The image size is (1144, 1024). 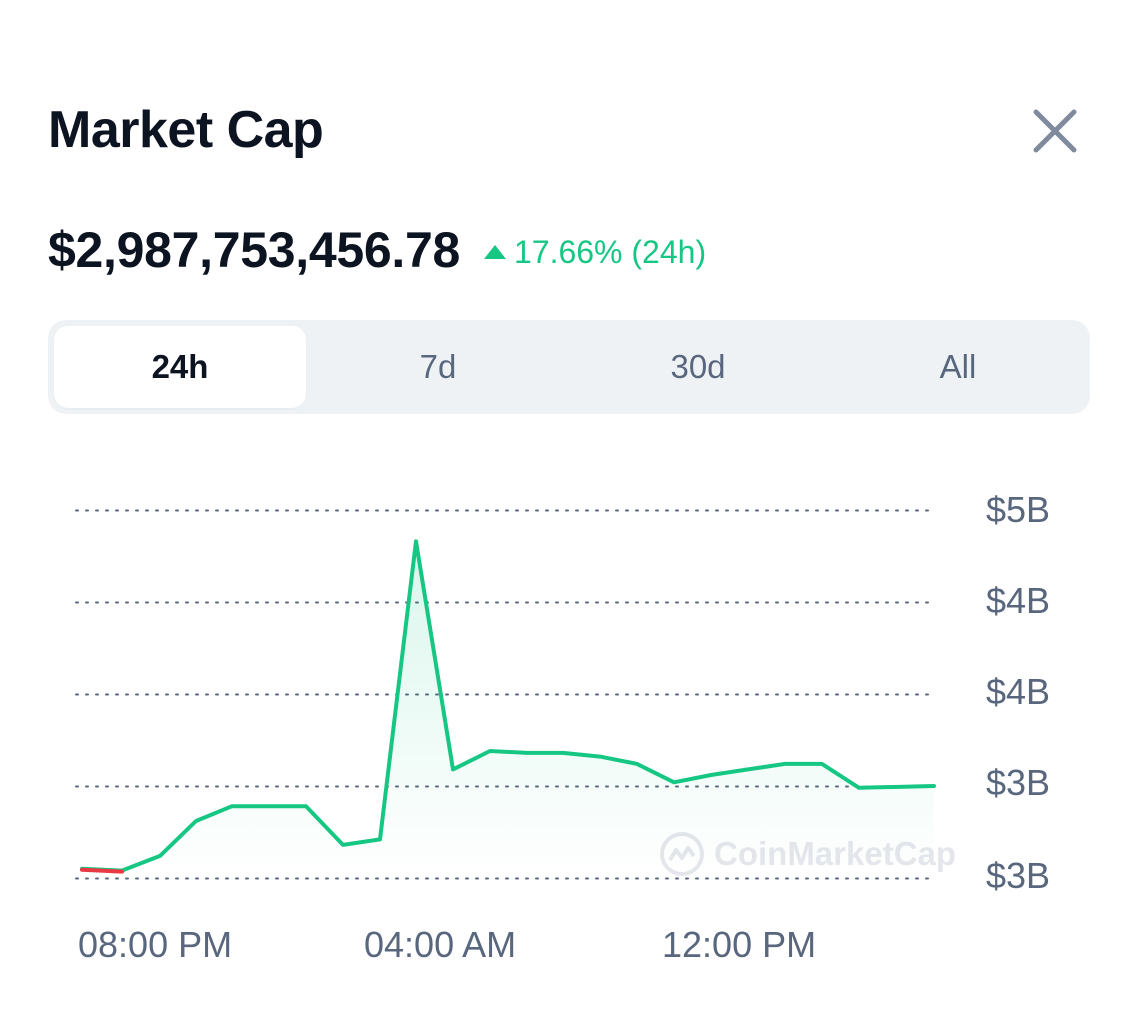 I want to click on tab-all: All, so click(x=958, y=366).